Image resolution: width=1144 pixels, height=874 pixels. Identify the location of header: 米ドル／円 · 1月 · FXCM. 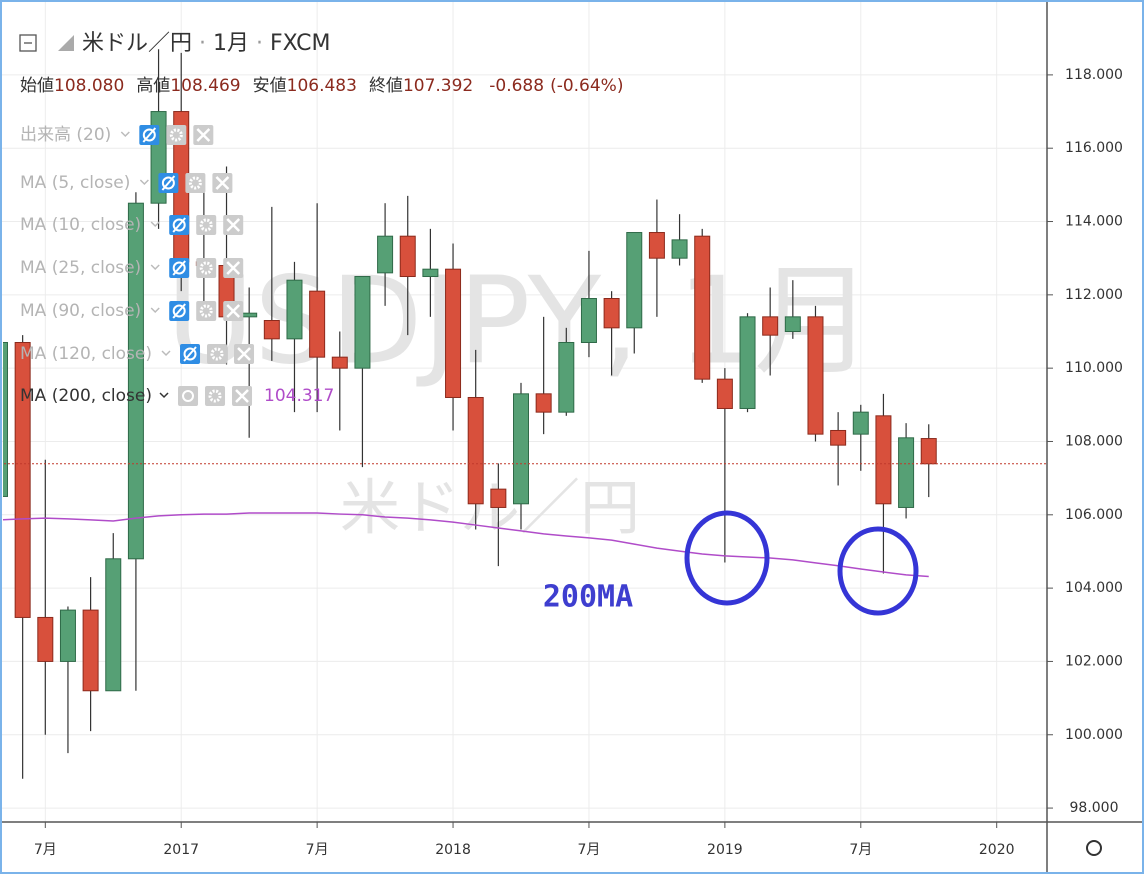
(206, 43).